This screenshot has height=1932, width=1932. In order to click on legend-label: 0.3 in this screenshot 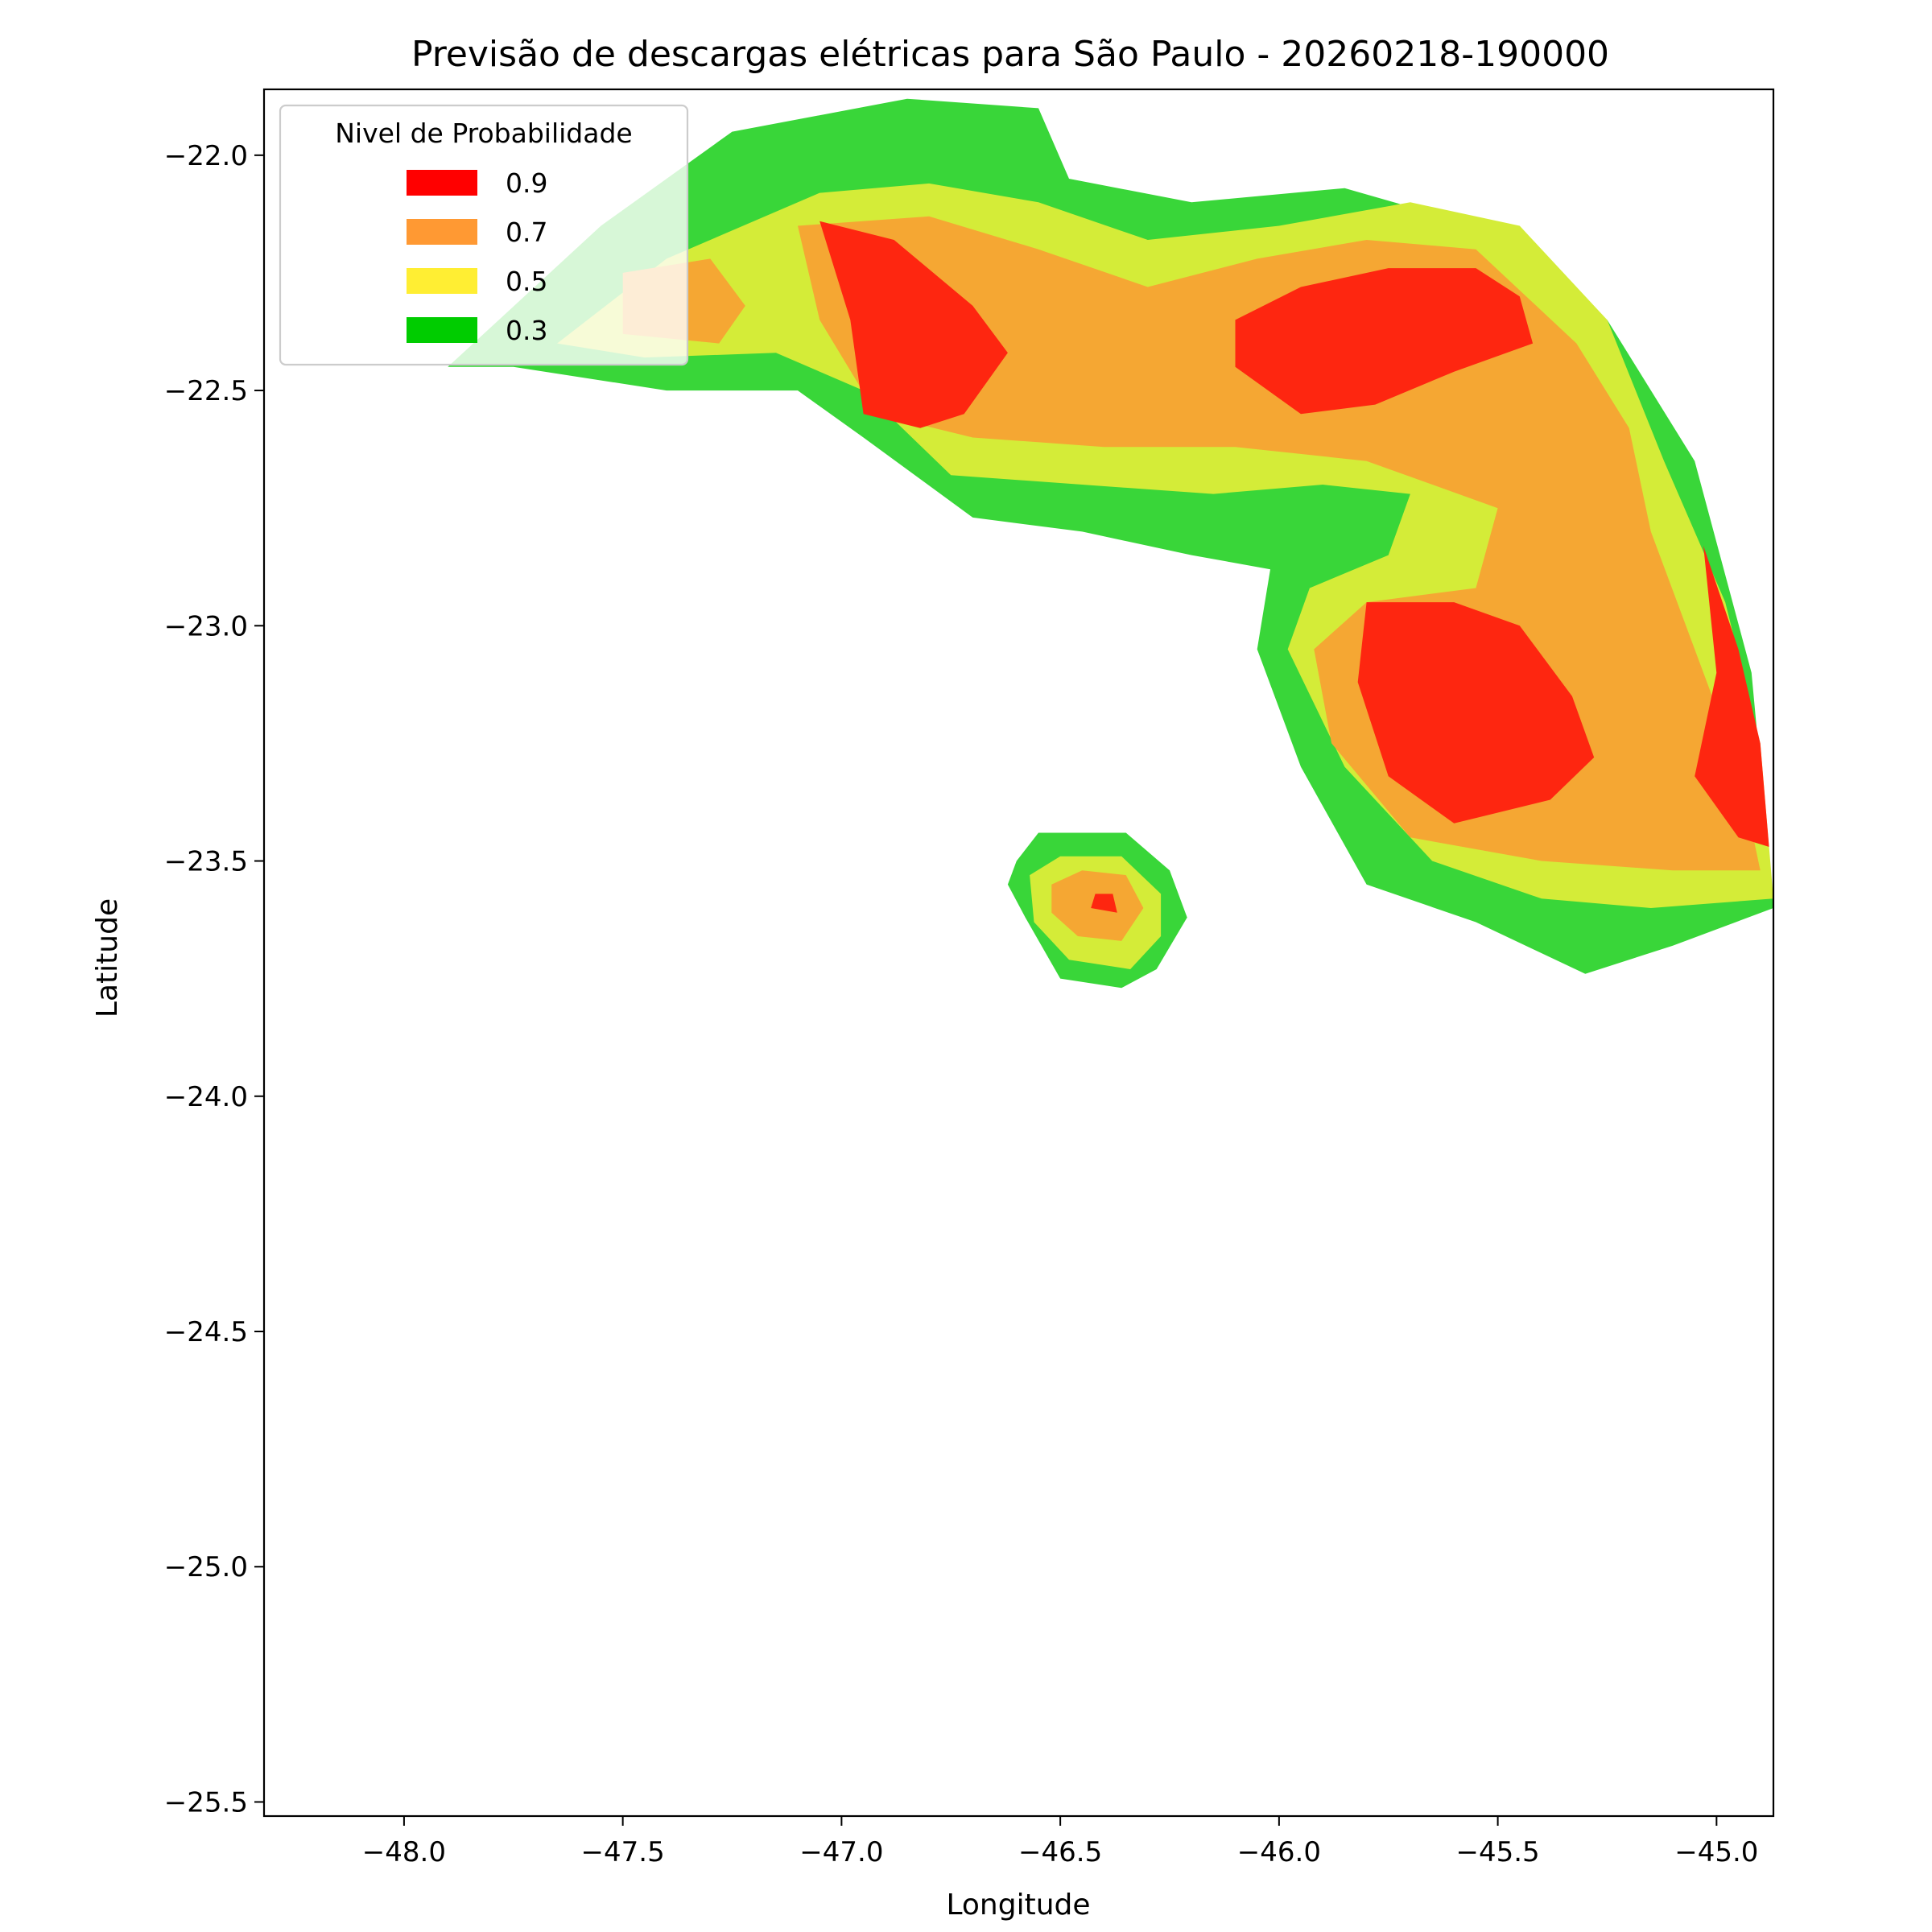, I will do `click(526, 330)`.